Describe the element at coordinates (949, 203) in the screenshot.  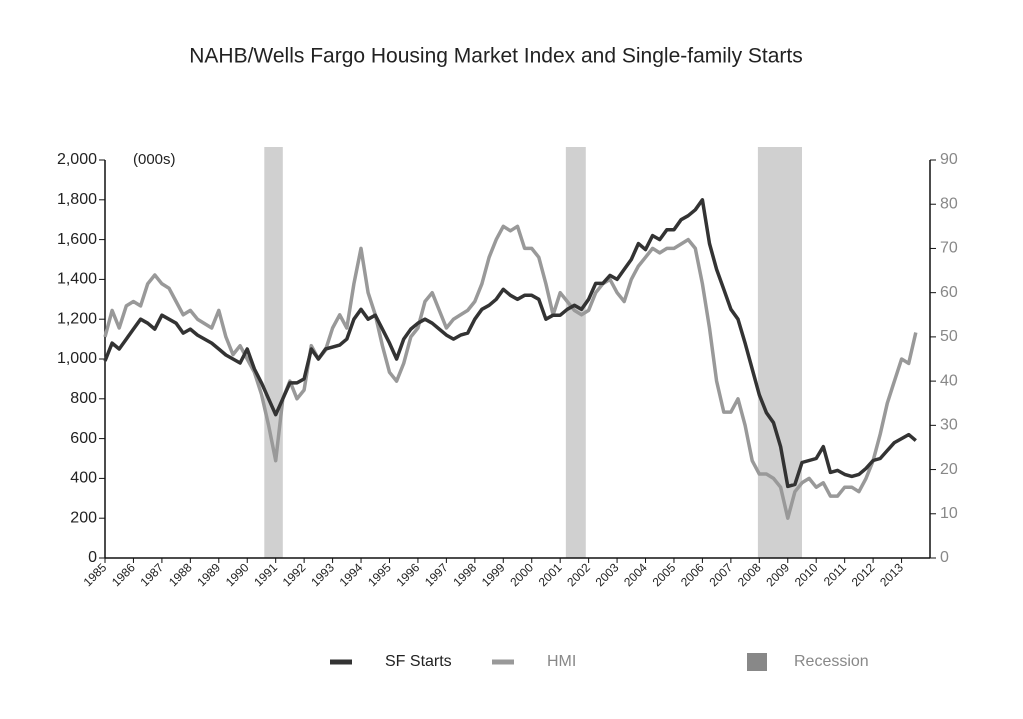
I see `y2-tick-label: 80` at that location.